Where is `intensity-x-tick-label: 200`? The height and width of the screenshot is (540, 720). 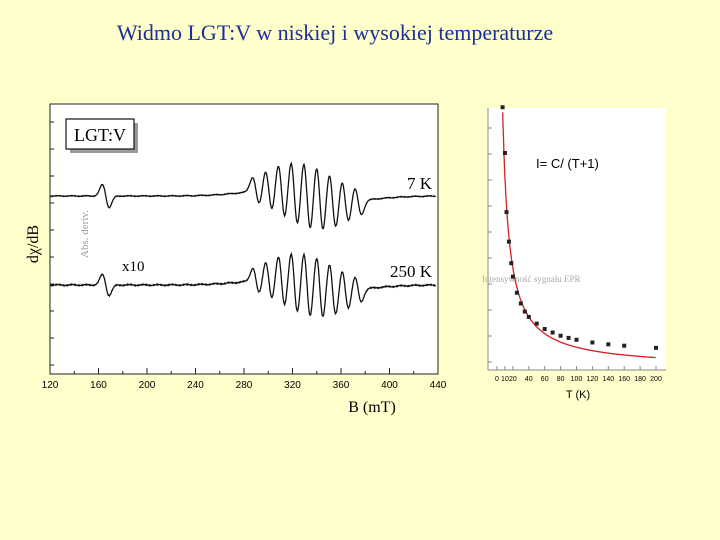
intensity-x-tick-label: 200 is located at coordinates (656, 379).